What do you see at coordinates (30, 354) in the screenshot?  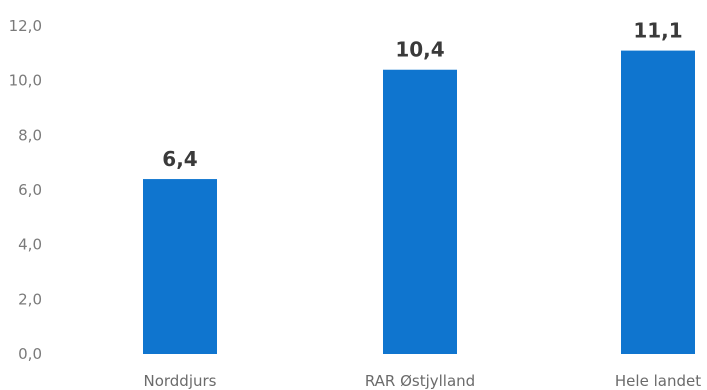 I see `y-tick-label: 0,0` at bounding box center [30, 354].